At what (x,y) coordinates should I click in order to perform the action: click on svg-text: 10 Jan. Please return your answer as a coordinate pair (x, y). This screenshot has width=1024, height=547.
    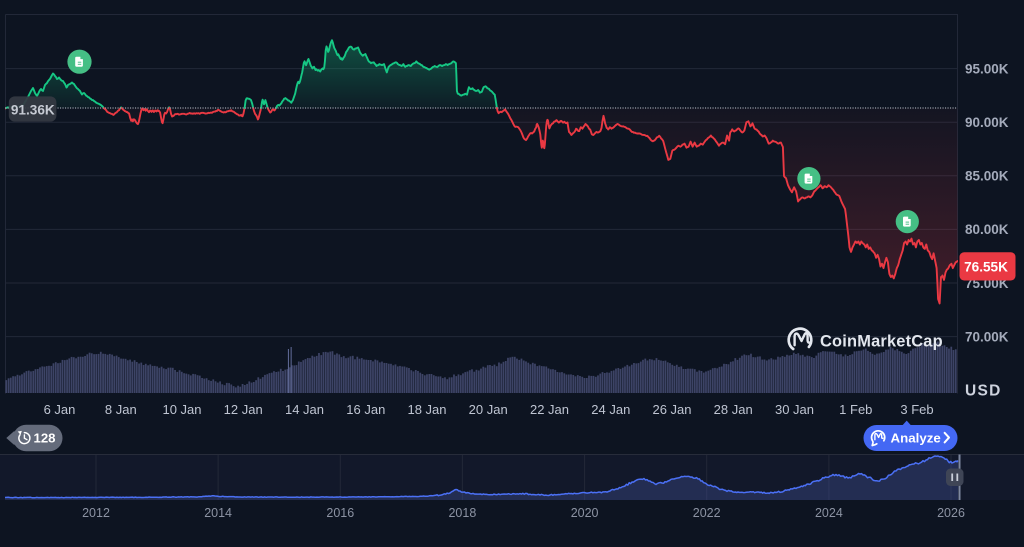
    Looking at the image, I should click on (181, 409).